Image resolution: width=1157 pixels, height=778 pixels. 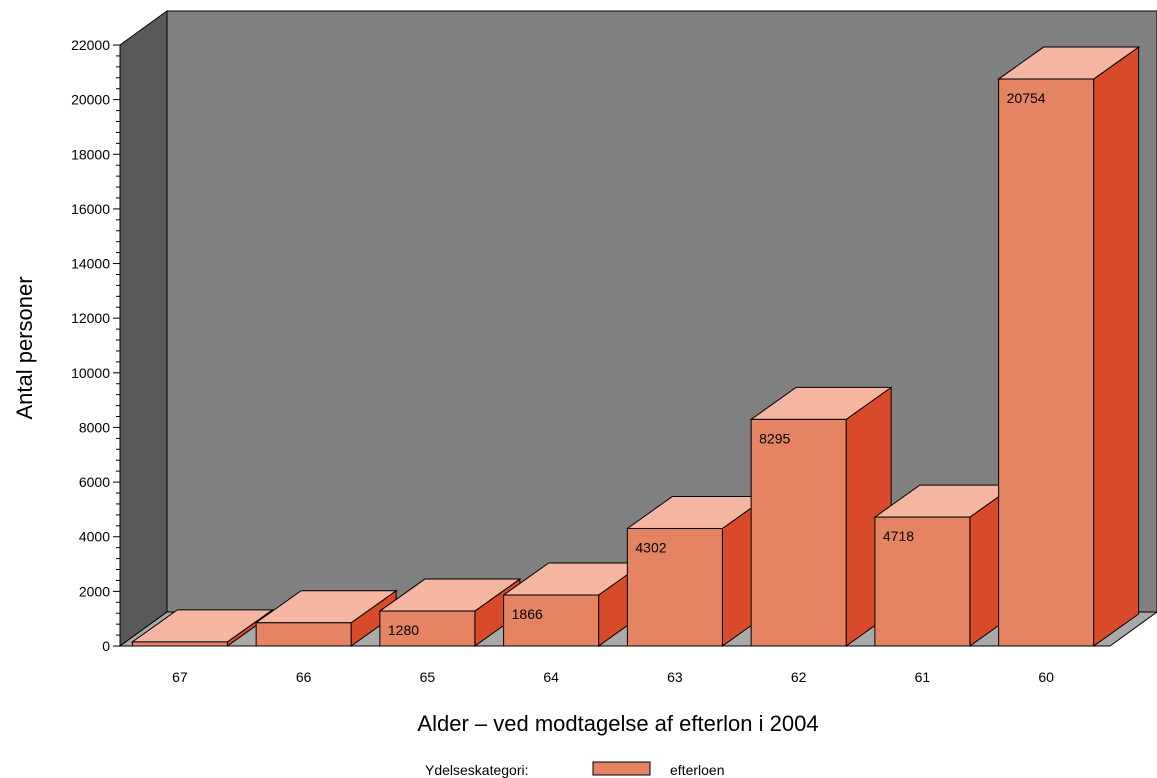 What do you see at coordinates (90, 373) in the screenshot?
I see `y-tick-label: 10000` at bounding box center [90, 373].